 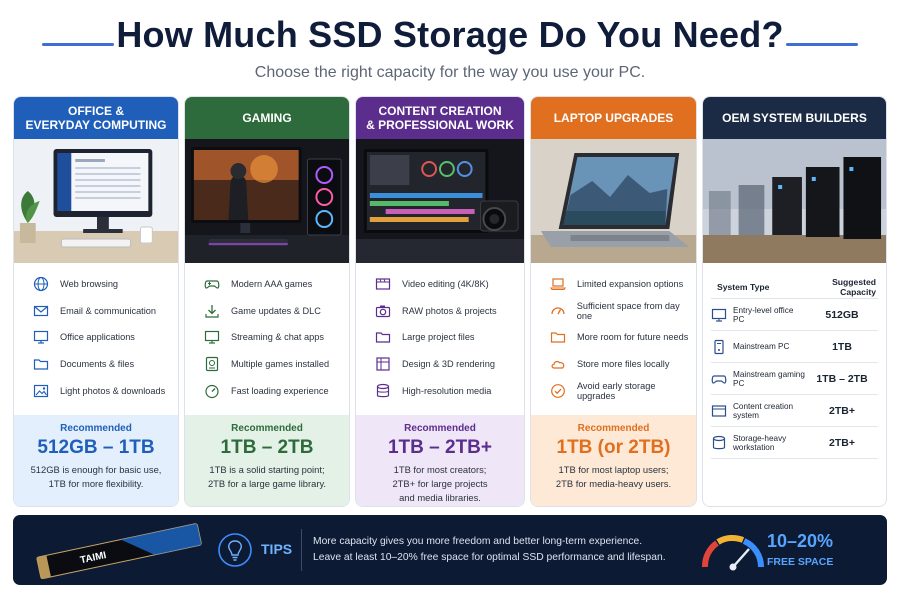 I want to click on card-laptop-header: LAPTOP UPGRADES, so click(x=613, y=118).